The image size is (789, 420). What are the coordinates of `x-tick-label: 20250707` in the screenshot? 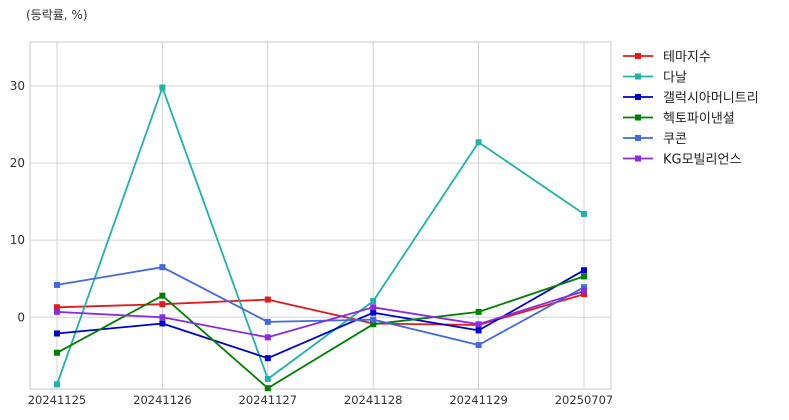 It's located at (584, 400).